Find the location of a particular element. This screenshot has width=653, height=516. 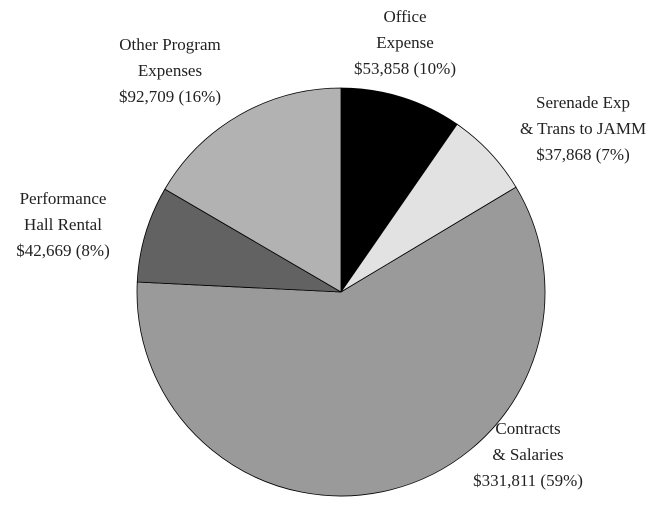

value-label: $53,858 (10%) is located at coordinates (405, 68).